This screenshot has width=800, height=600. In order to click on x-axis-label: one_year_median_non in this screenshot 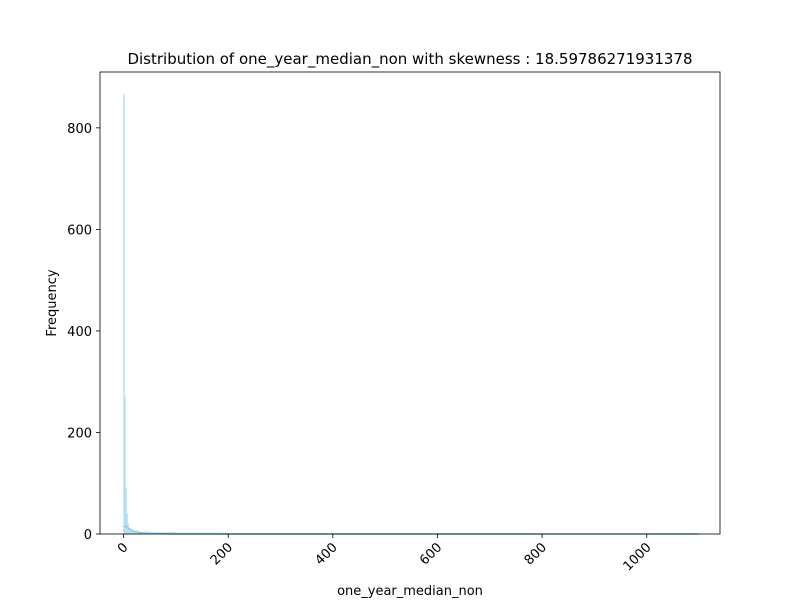, I will do `click(410, 591)`.